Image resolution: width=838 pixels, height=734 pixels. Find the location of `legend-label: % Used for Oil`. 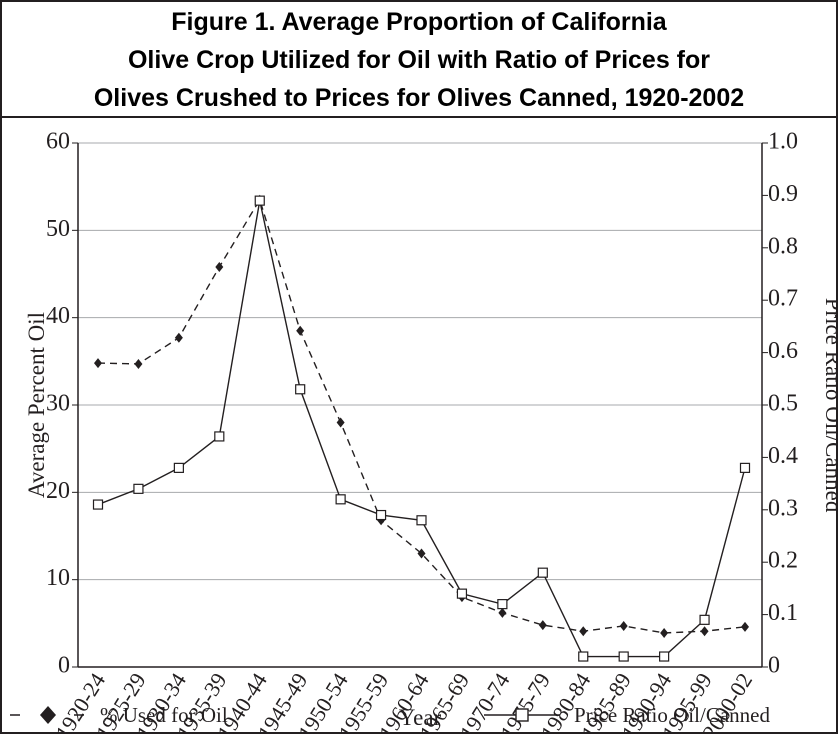

legend-label: % Used for Oil is located at coordinates (164, 715).